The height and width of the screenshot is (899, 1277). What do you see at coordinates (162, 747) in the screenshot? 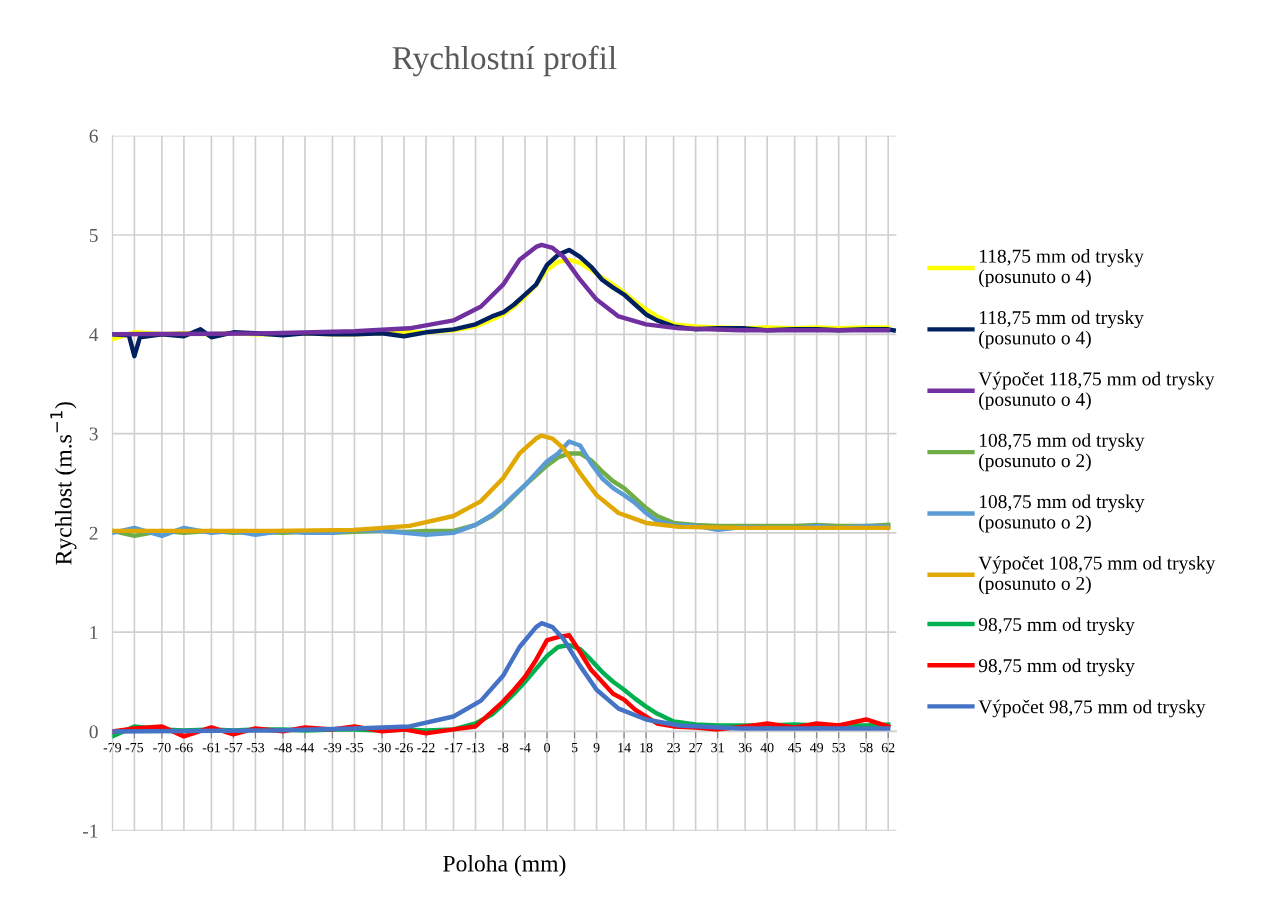
I see `x-tick-label: -70` at bounding box center [162, 747].